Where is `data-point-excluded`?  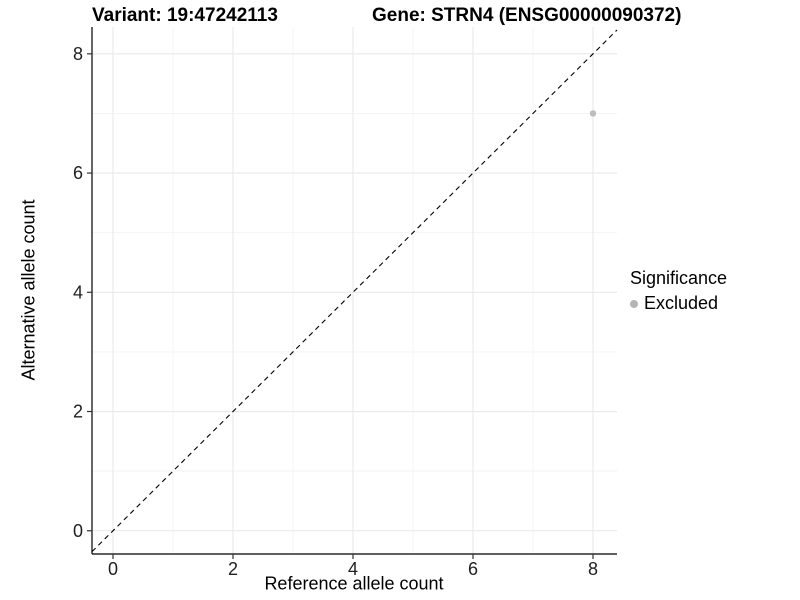 data-point-excluded is located at coordinates (593, 113).